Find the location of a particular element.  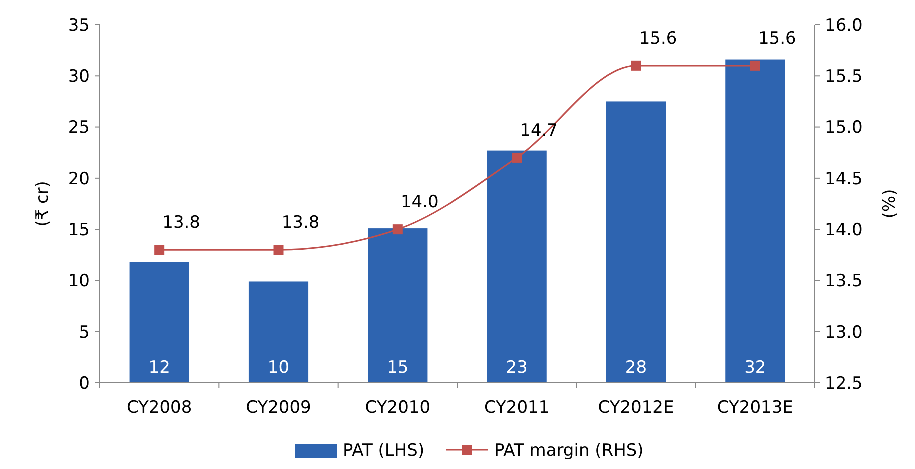

legend-label: PAT (LHS) is located at coordinates (384, 450).